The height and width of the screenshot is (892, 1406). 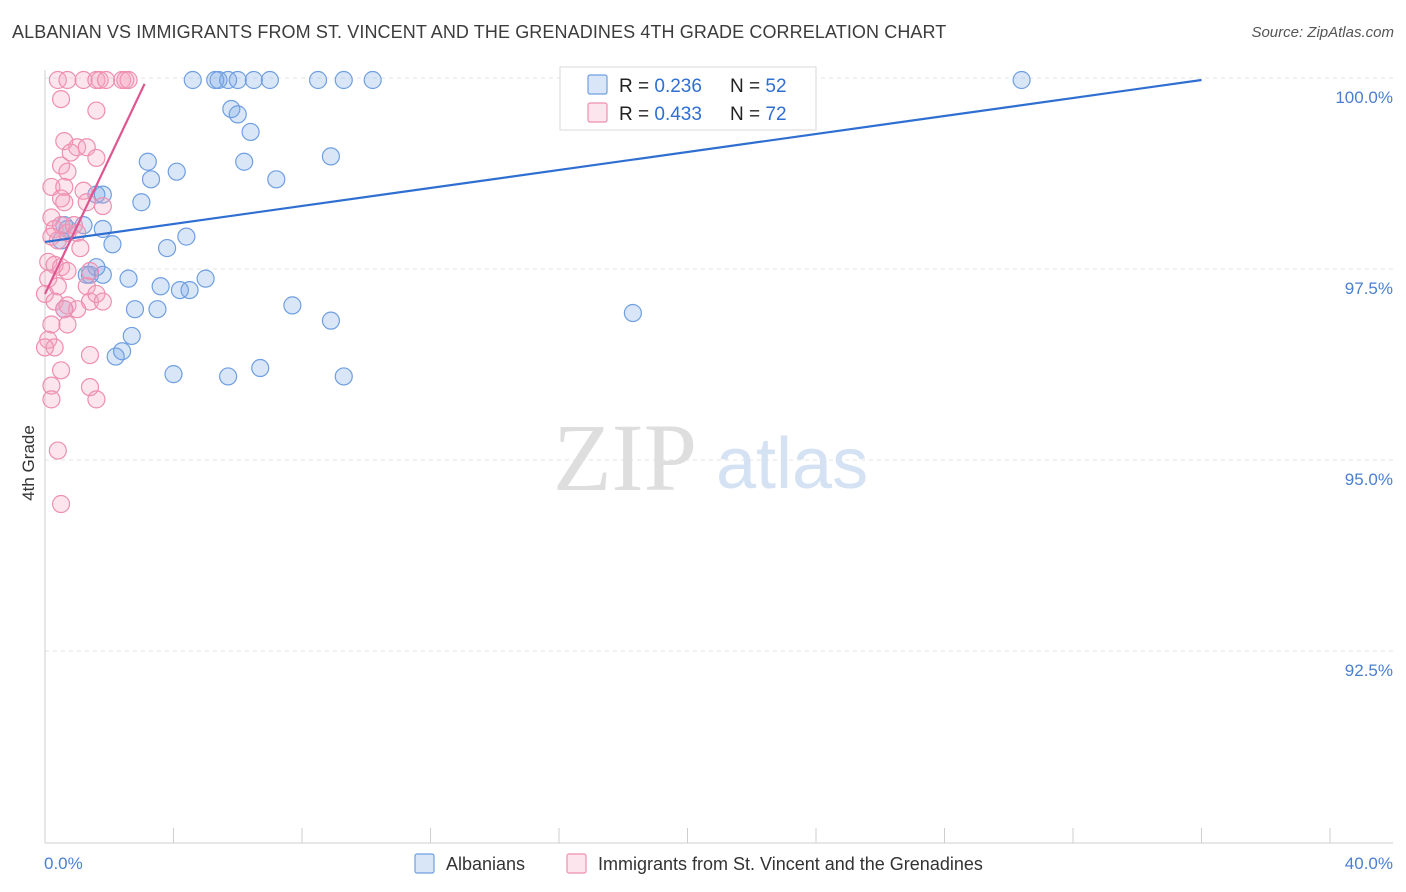 I want to click on stats-legend-box: R = 0.236 N = 52 R = 0.433 N = 72, so click(x=688, y=98).